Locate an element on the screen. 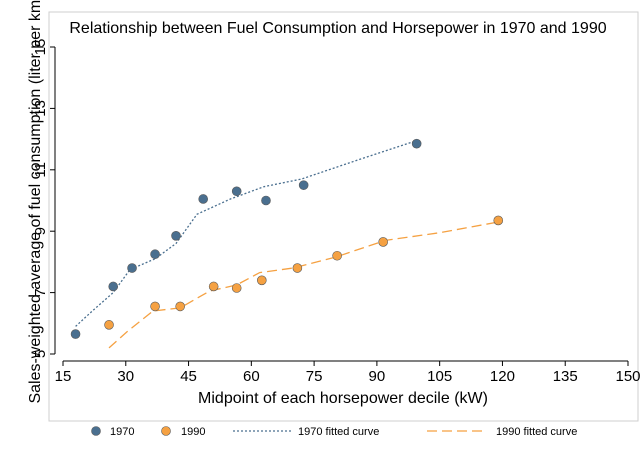  x-tick-label: 105 is located at coordinates (439, 376).